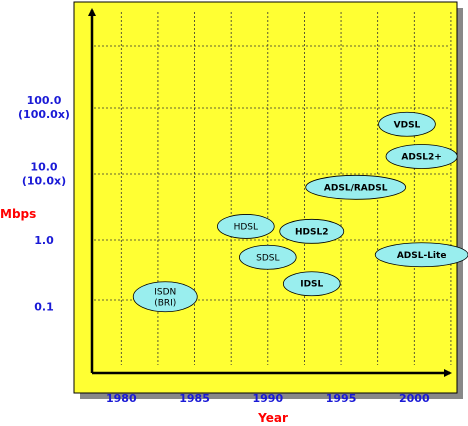 This screenshot has height=426, width=468. I want to click on x-tick-label: 1980, so click(121, 398).